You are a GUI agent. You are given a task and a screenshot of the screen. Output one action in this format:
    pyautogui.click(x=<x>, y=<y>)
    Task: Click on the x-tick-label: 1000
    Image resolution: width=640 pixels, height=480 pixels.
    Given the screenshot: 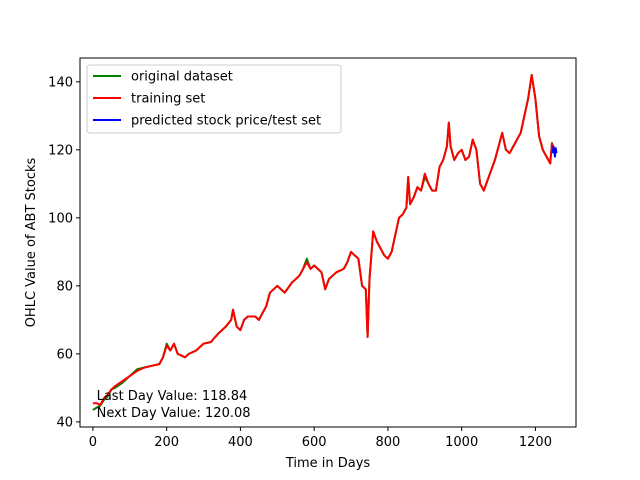 What is the action you would take?
    pyautogui.click(x=461, y=442)
    